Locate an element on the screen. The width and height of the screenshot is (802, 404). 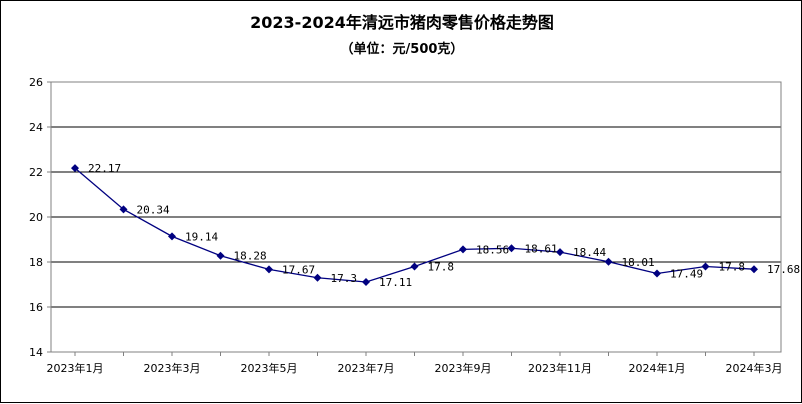
y-tick-label: 24 is located at coordinates (36, 127).